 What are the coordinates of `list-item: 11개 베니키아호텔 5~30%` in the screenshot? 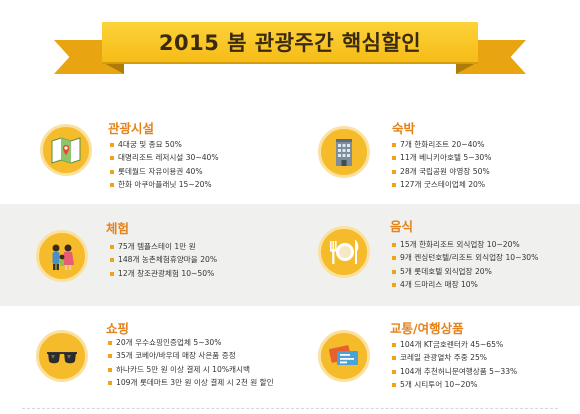 It's located at (441, 157).